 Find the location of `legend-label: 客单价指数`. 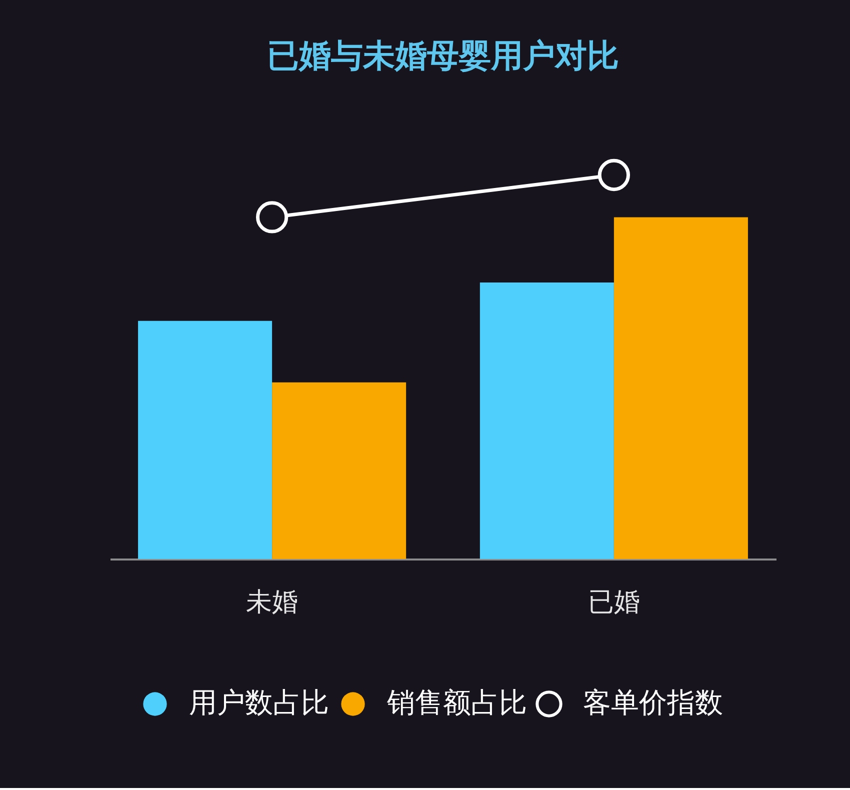

legend-label: 客单价指数 is located at coordinates (653, 702).